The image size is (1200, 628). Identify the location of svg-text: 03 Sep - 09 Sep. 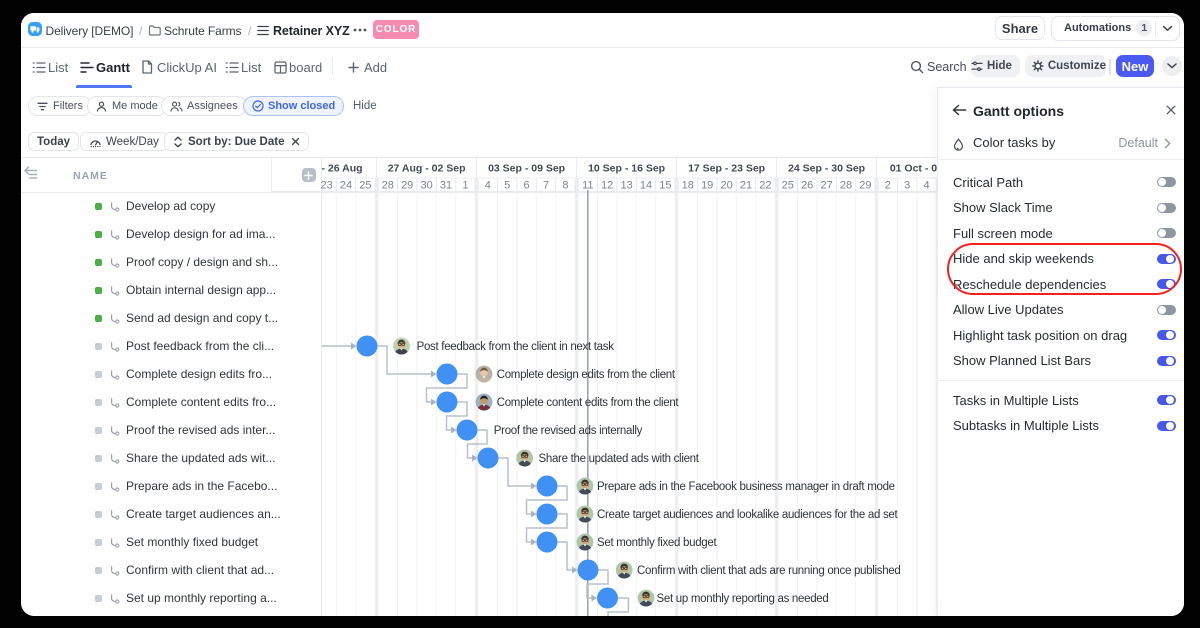
(526, 169).